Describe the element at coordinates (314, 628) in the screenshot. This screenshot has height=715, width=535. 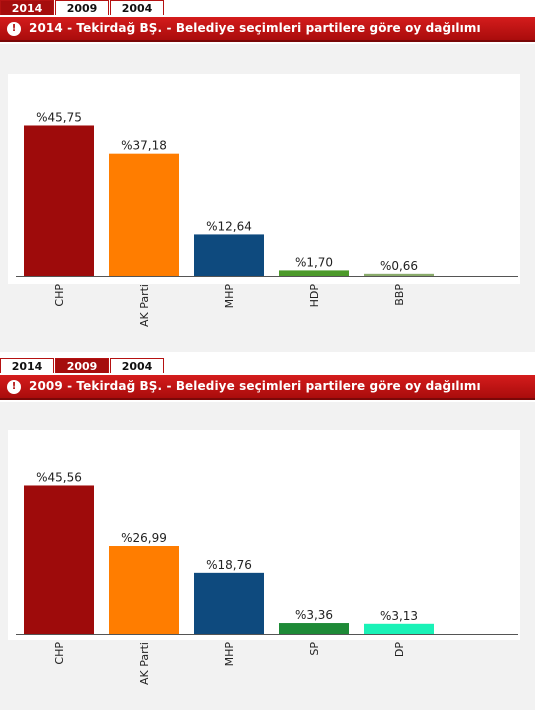
I see `bar-sp` at that location.